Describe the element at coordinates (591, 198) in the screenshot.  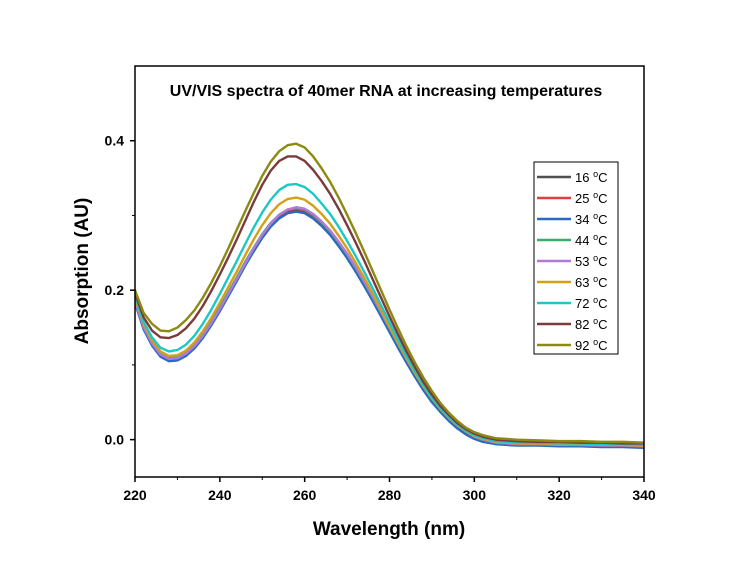
I see `legend-label-1: 25 oC` at that location.